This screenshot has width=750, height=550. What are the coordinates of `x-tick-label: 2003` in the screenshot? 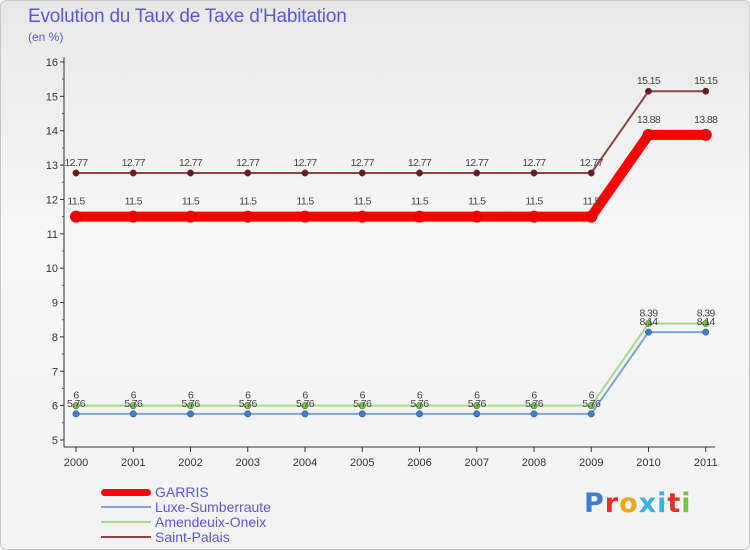 It's located at (248, 463).